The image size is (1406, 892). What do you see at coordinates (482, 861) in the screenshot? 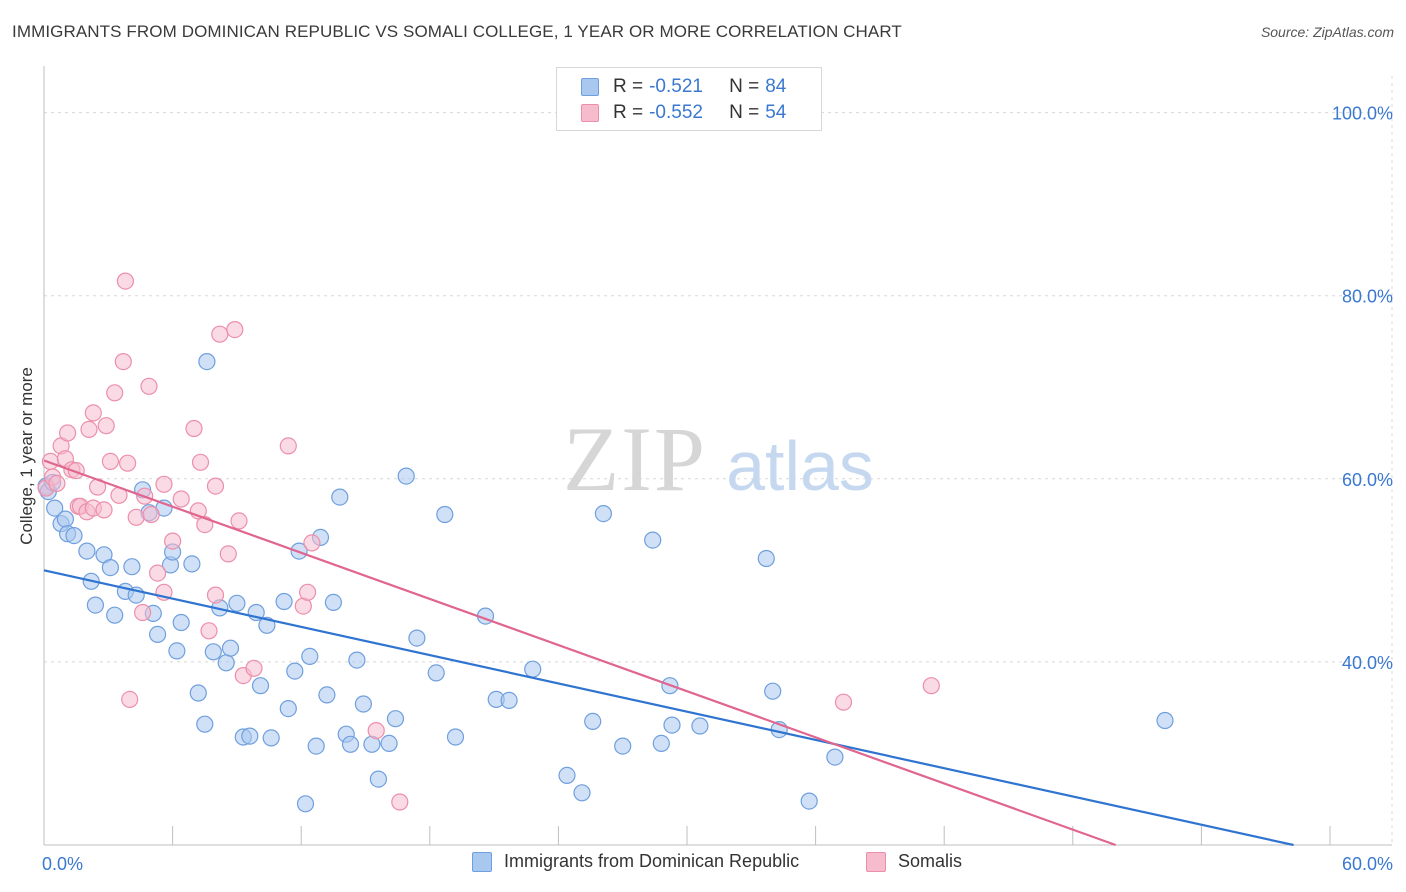
I see `legend-swatch-blue` at bounding box center [482, 861].